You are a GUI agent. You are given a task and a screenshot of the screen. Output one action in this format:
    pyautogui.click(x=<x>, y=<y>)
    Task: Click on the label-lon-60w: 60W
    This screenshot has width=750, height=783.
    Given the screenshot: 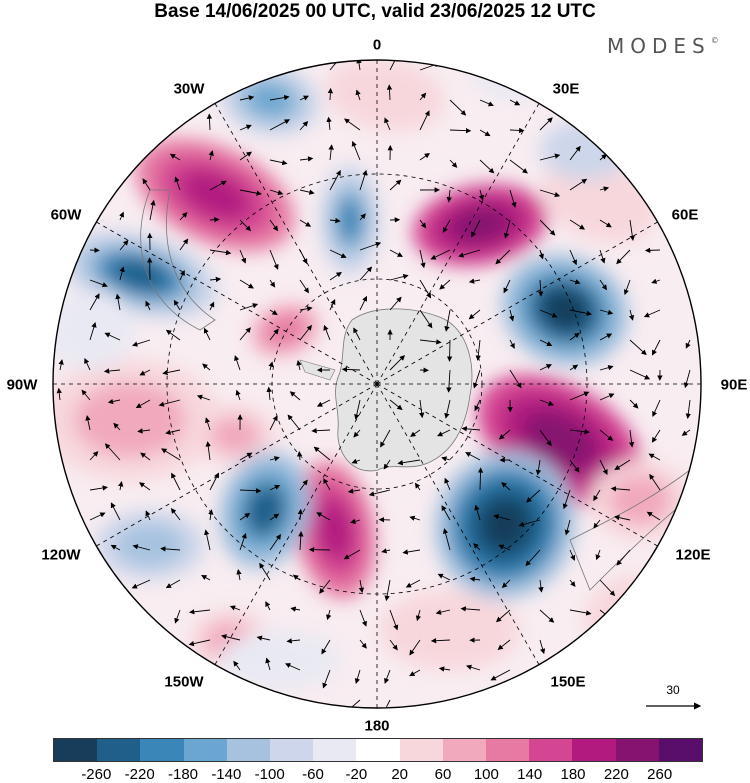 What is the action you would take?
    pyautogui.click(x=66, y=215)
    